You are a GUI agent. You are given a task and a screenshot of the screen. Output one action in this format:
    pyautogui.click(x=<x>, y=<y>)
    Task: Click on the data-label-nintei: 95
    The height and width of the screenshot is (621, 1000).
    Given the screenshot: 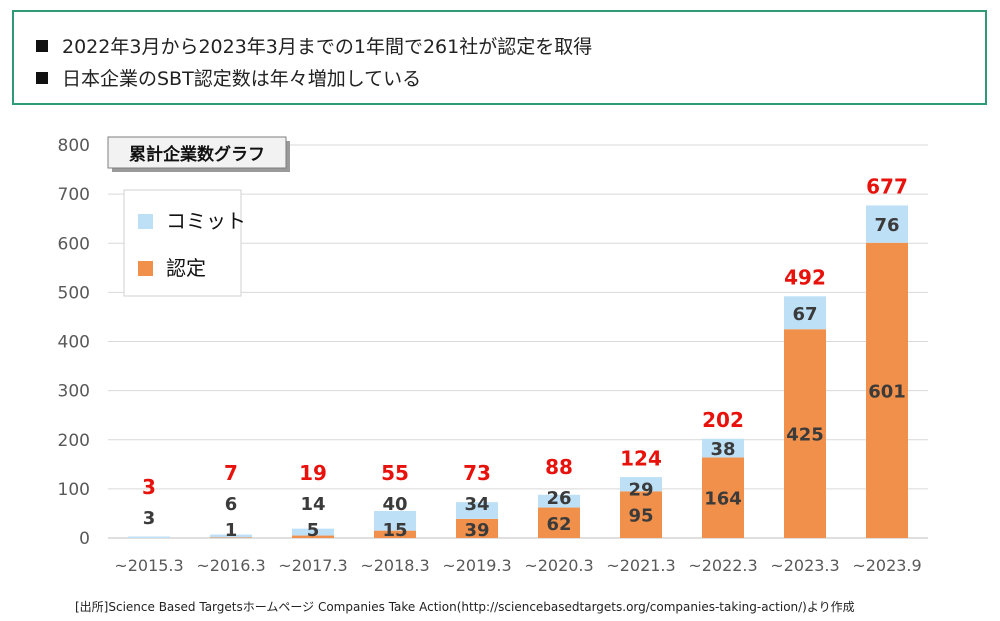 What is the action you would take?
    pyautogui.click(x=640, y=516)
    